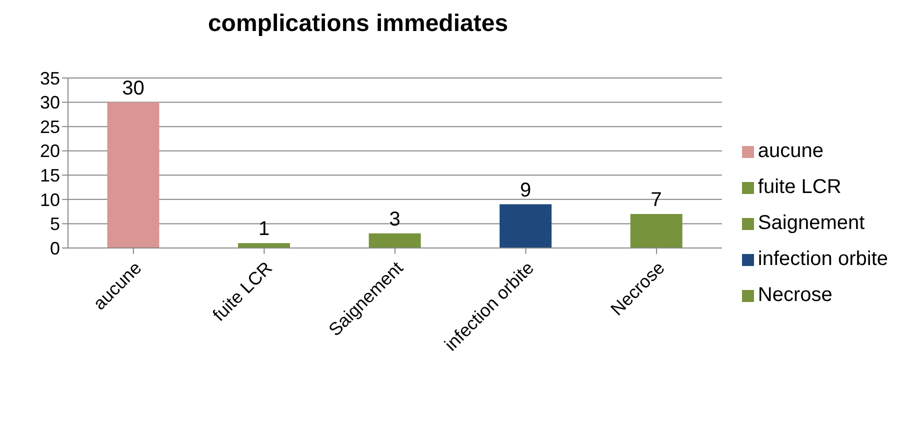 This screenshot has width=917, height=427. I want to click on y-tick-label: 20, so click(50, 151).